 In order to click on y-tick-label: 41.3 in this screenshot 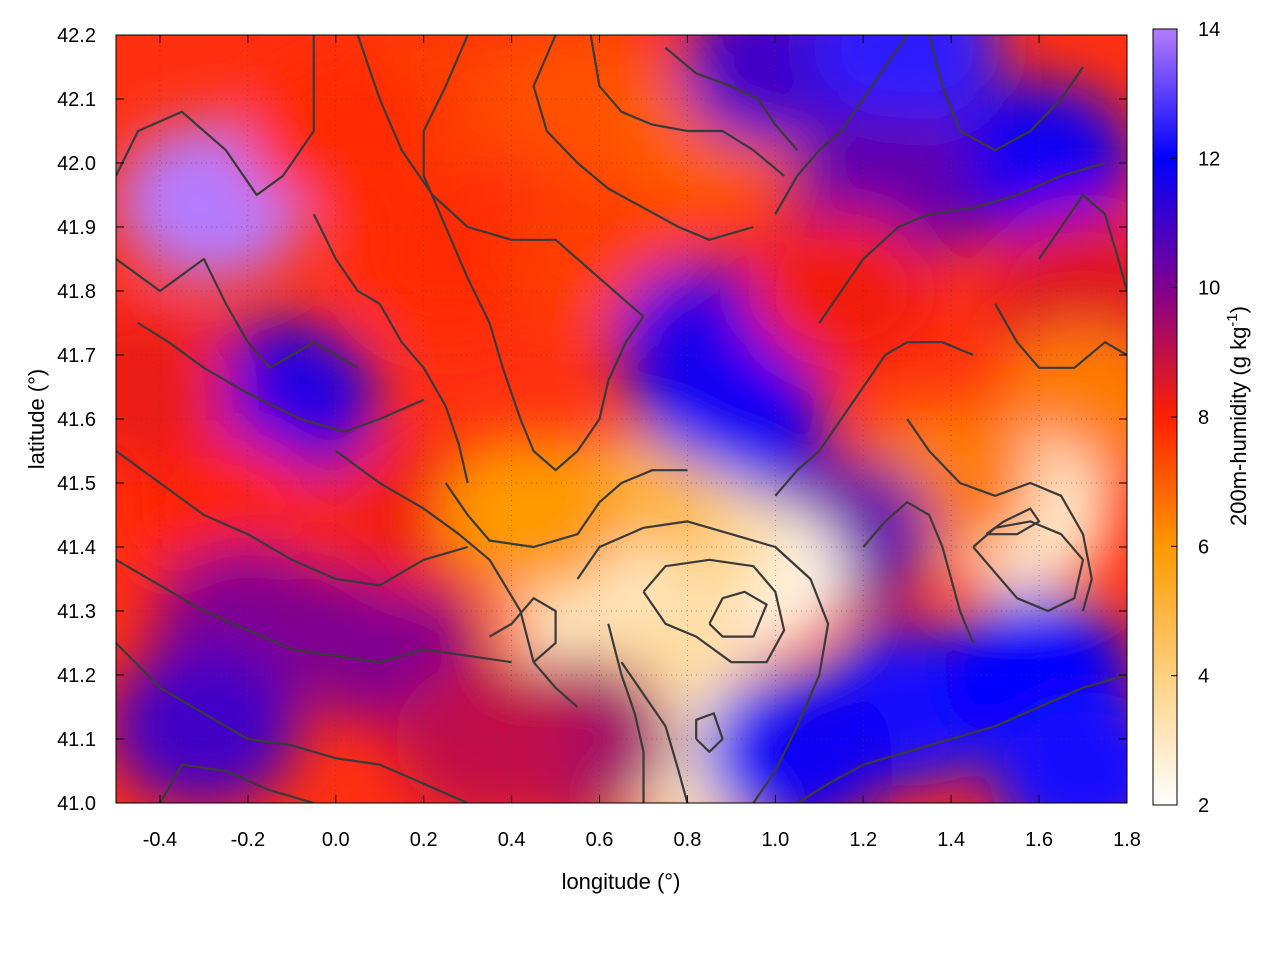, I will do `click(76, 612)`.